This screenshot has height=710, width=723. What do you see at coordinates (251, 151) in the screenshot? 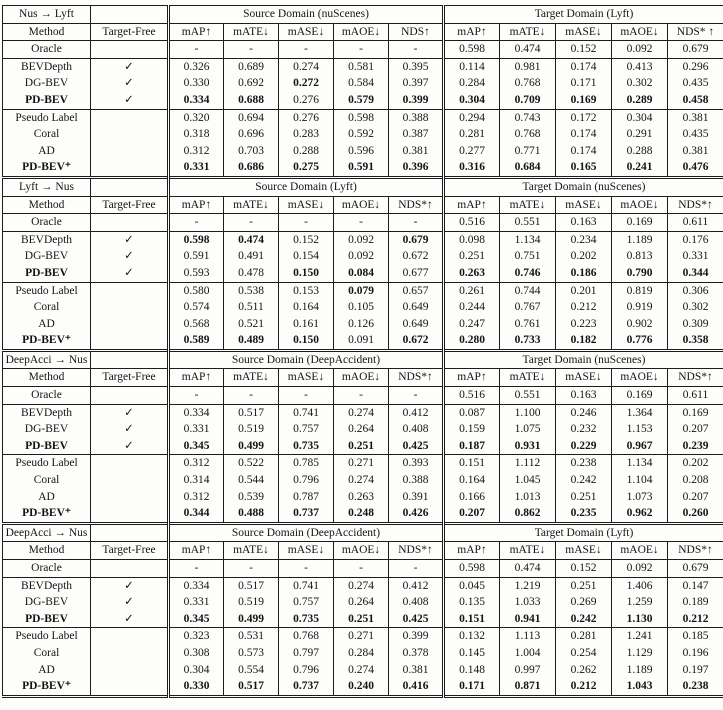
I see `value-cell: 0.703` at bounding box center [251, 151].